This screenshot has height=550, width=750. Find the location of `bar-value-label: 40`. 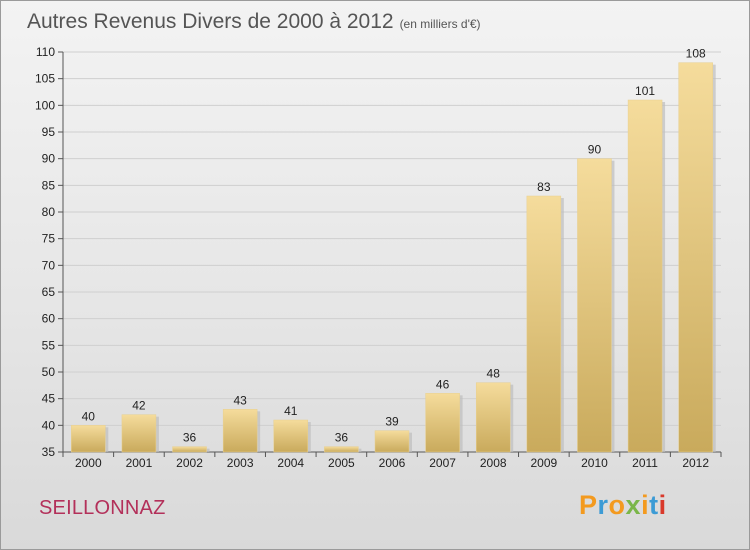

bar-value-label: 40 is located at coordinates (89, 416).